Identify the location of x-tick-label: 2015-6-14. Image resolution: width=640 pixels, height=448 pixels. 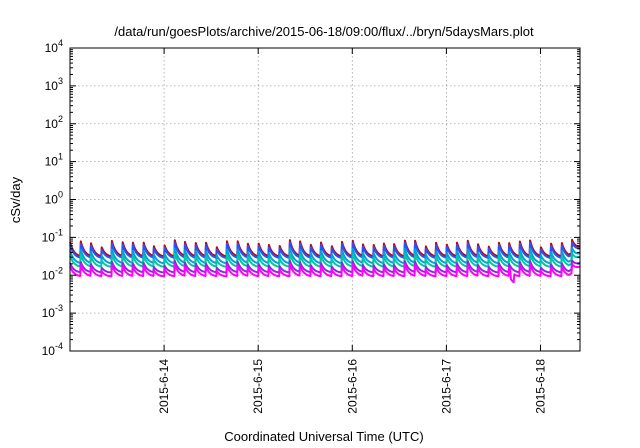
(164, 386).